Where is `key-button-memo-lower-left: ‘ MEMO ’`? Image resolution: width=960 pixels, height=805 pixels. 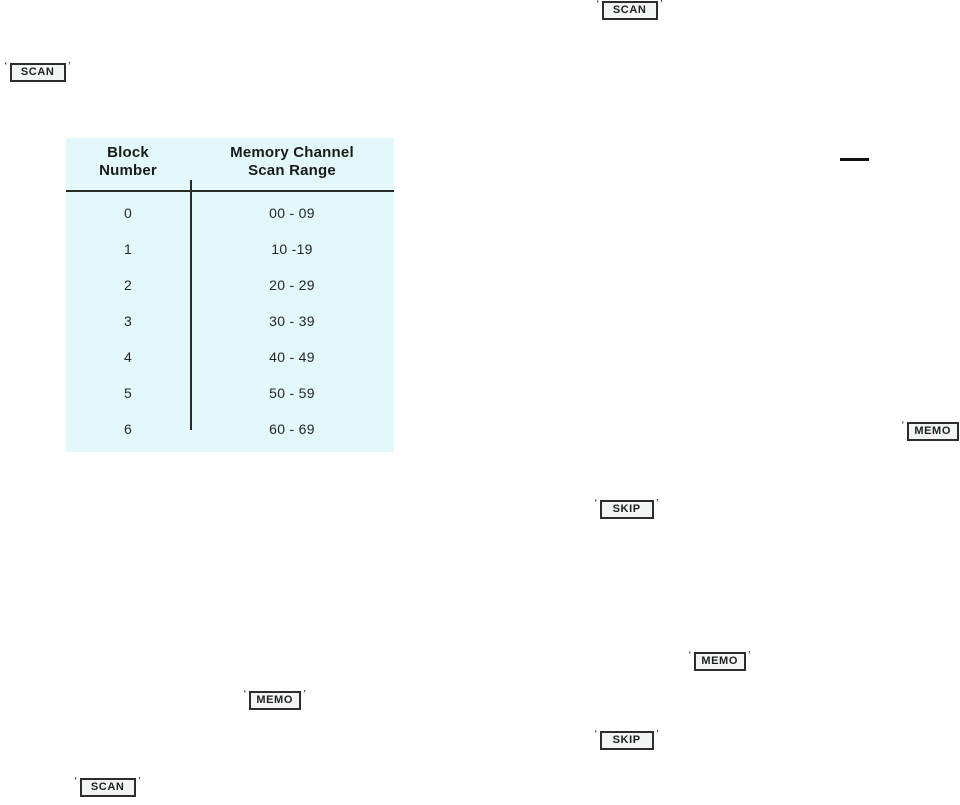
key-button-memo-lower-left: ‘ MEMO ’ is located at coordinates (275, 699).